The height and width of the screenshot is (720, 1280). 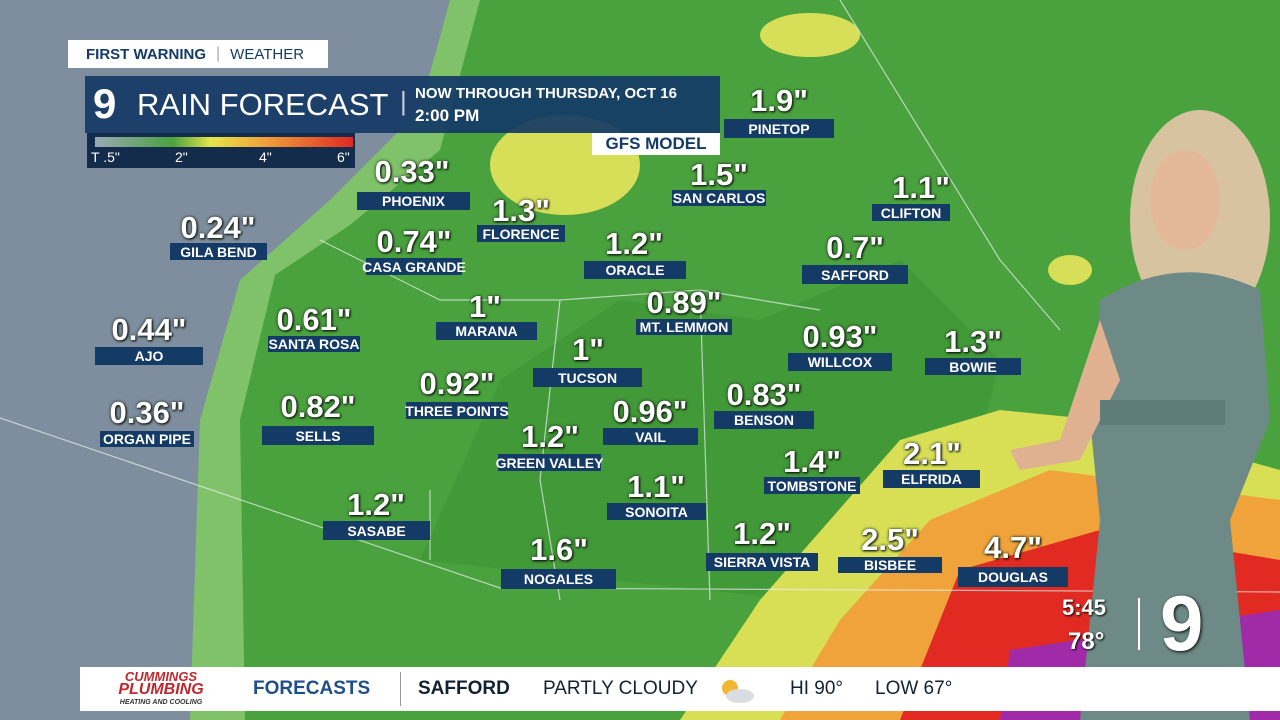 I want to click on title: RAIN FORECAST, so click(x=263, y=104).